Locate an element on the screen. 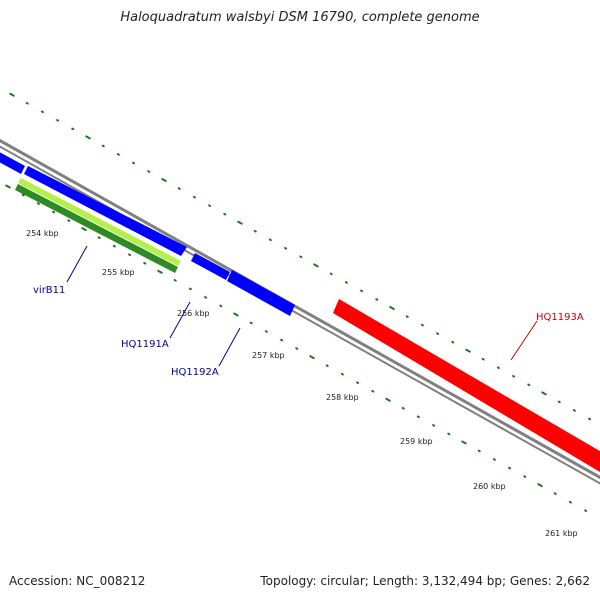  gene-label-hq1191a: HQ1191A is located at coordinates (145, 344).